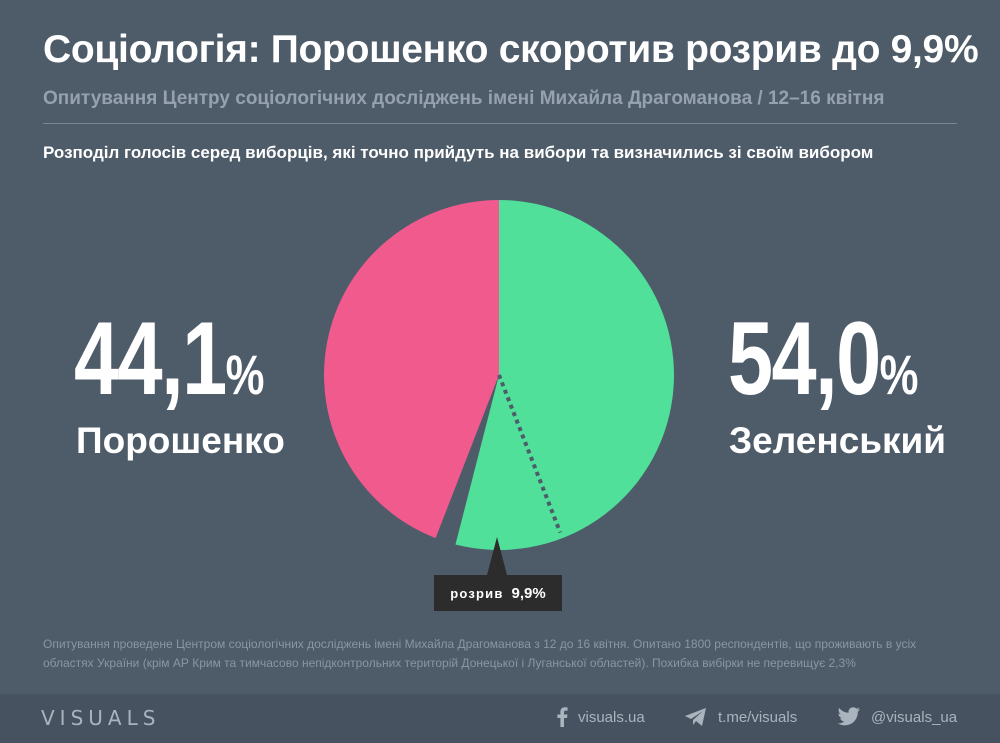 The width and height of the screenshot is (1000, 743). Describe the element at coordinates (899, 374) in the screenshot. I see `zelensky-percent-unit: %` at that location.